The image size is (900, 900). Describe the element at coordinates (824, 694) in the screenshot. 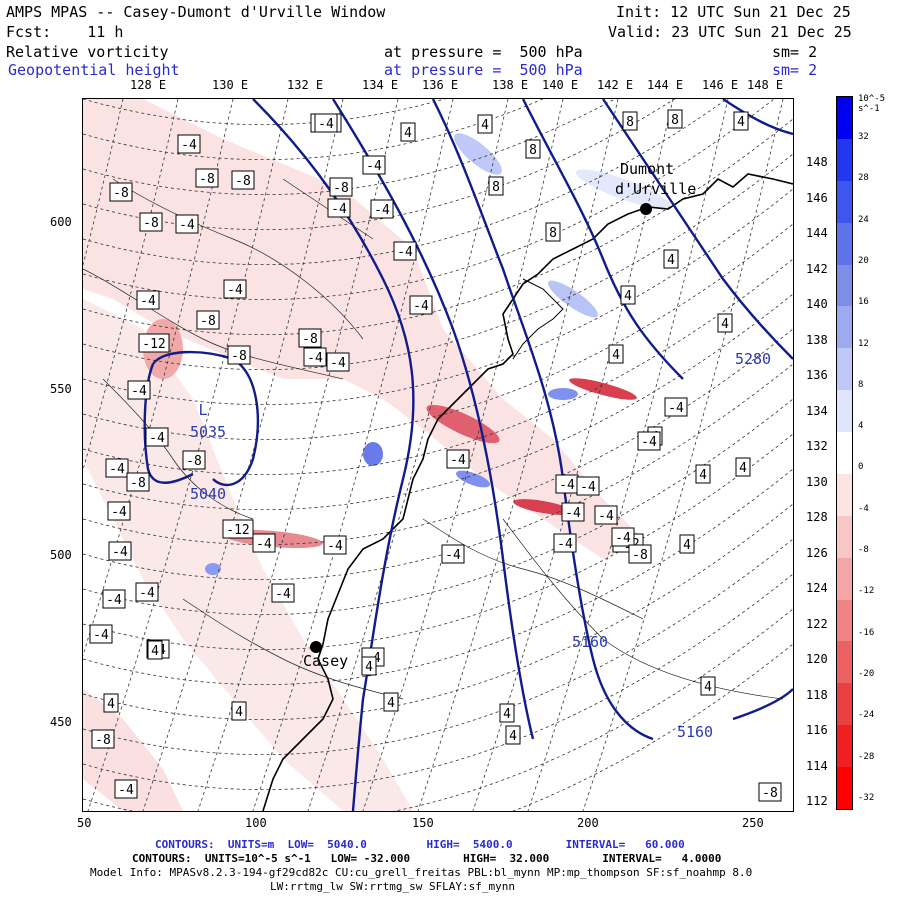

I see `right-lon-label: 118 E` at that location.